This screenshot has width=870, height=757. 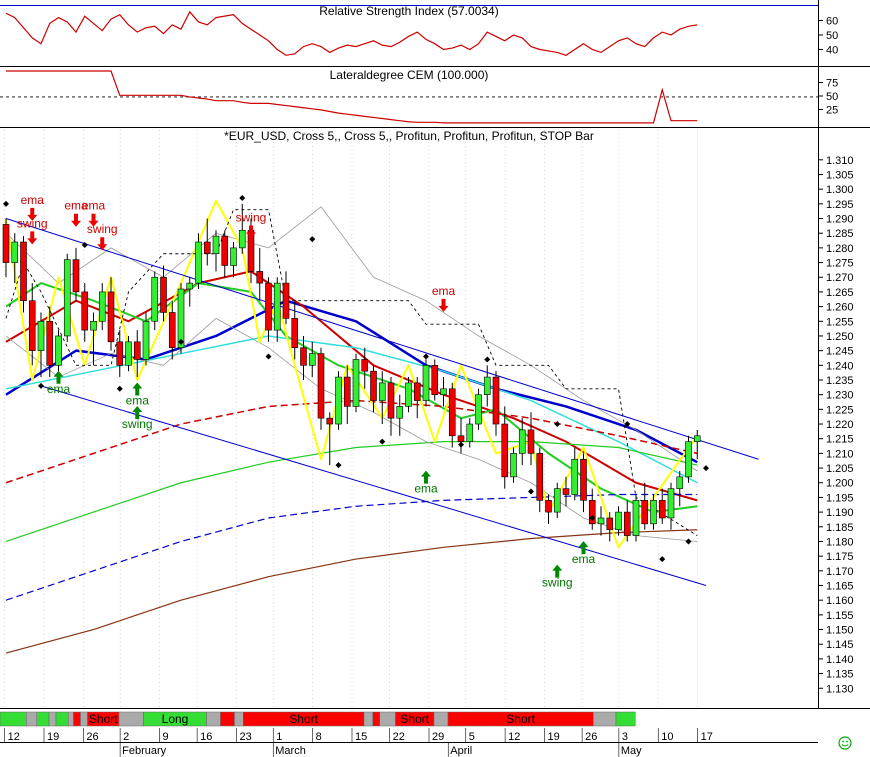 What do you see at coordinates (840, 190) in the screenshot?
I see `y-tick-label: 1.300` at bounding box center [840, 190].